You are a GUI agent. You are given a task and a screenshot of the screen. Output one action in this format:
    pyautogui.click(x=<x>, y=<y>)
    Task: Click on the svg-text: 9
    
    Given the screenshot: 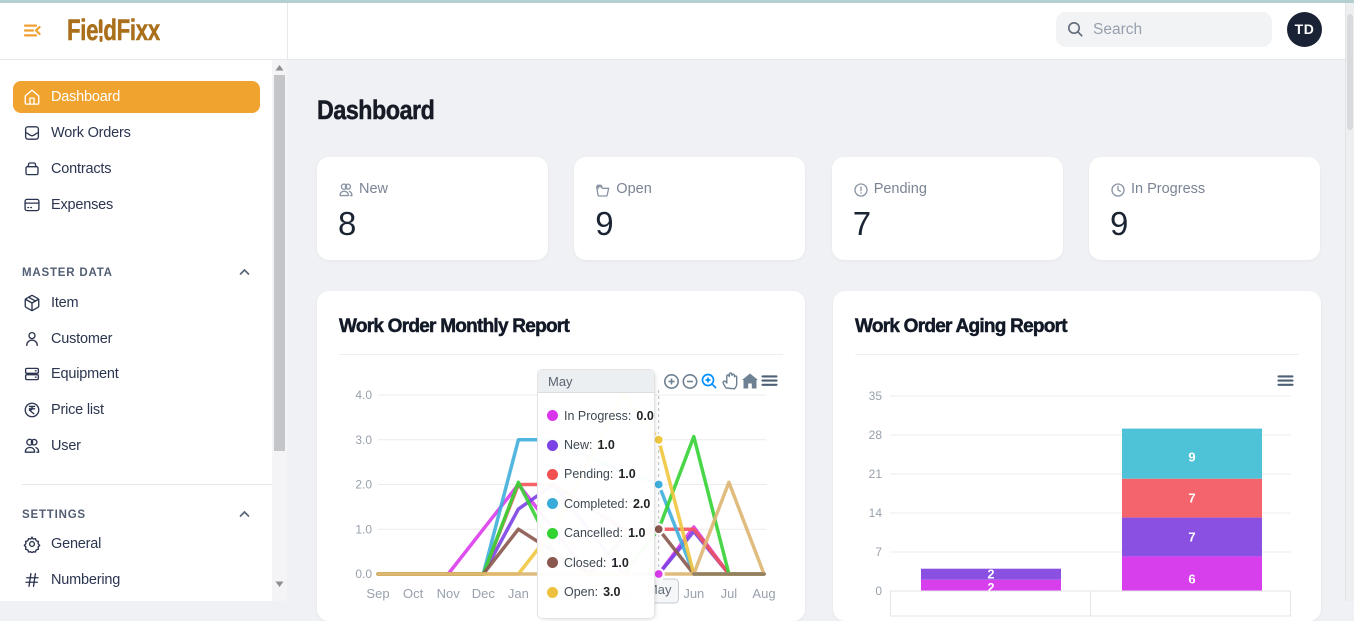 What is the action you would take?
    pyautogui.click(x=1191, y=457)
    